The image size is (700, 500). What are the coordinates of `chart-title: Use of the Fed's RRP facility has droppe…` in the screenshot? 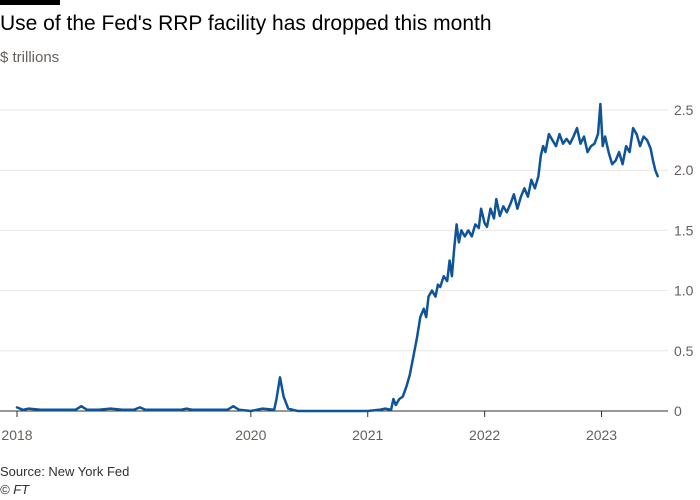 It's located at (246, 23).